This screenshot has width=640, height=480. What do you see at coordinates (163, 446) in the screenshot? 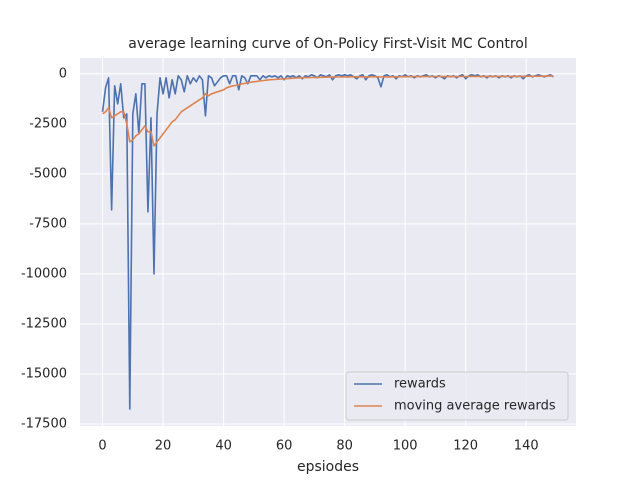
I see `x-tick-label: 20` at bounding box center [163, 446].